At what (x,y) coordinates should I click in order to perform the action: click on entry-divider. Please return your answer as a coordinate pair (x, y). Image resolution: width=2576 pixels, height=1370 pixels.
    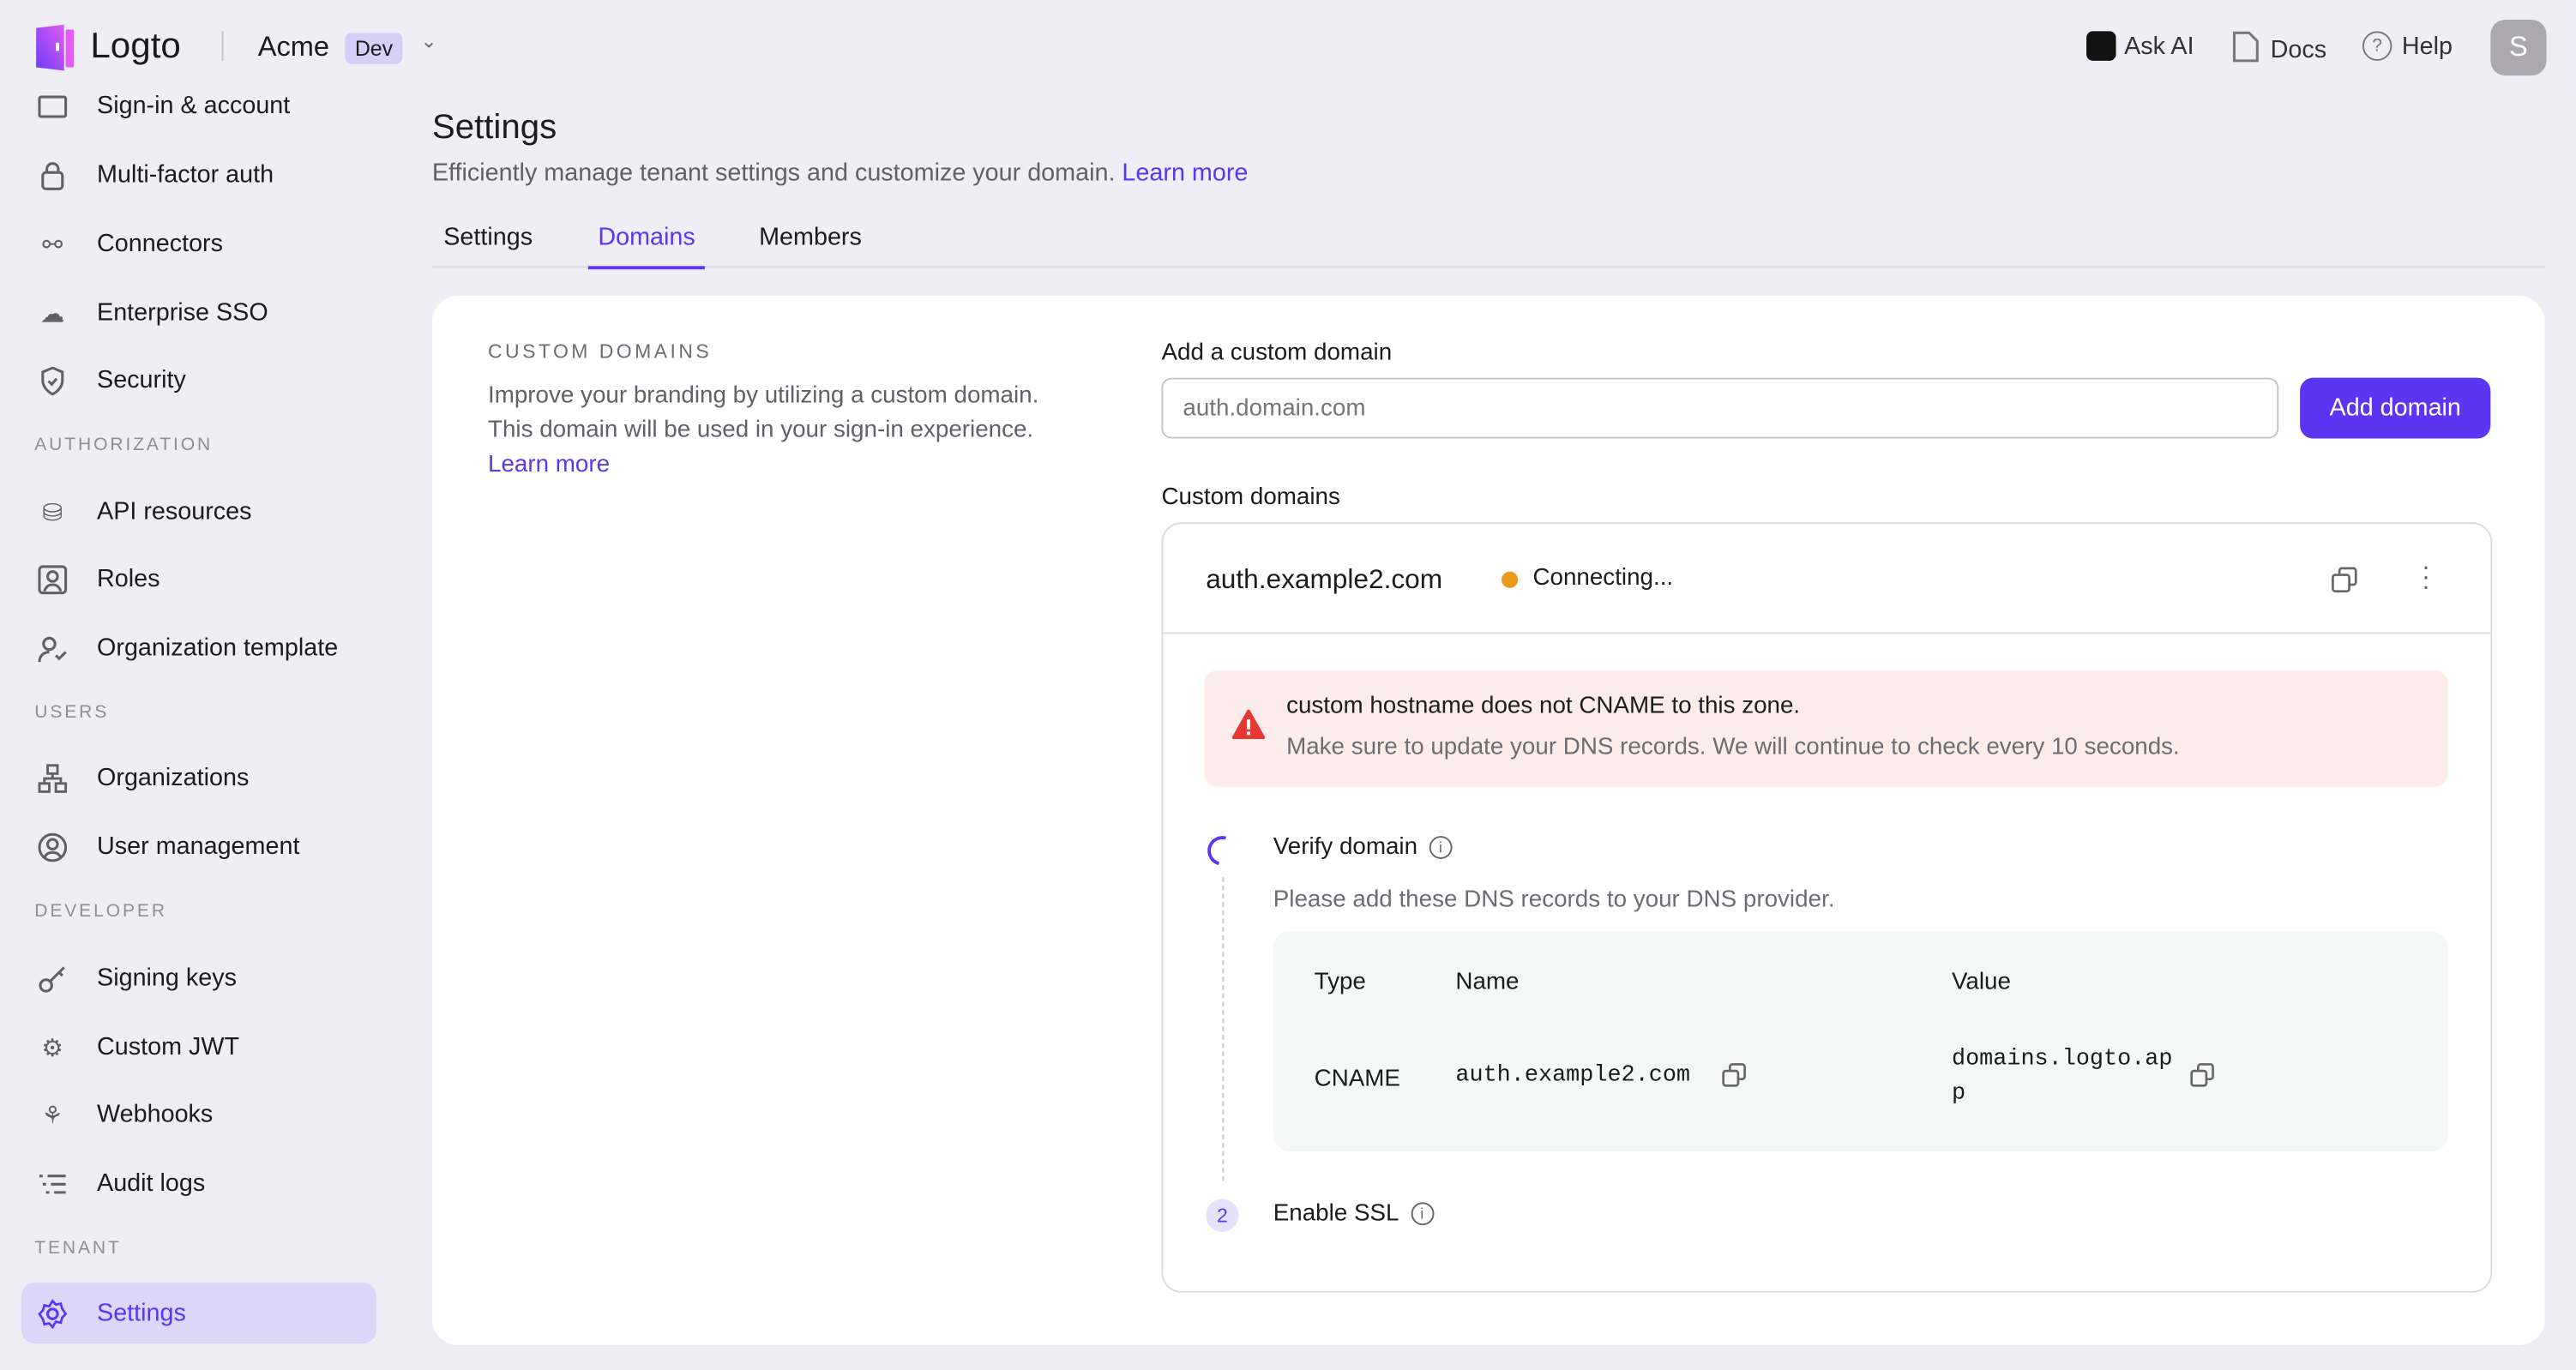
    Looking at the image, I should click on (1827, 633).